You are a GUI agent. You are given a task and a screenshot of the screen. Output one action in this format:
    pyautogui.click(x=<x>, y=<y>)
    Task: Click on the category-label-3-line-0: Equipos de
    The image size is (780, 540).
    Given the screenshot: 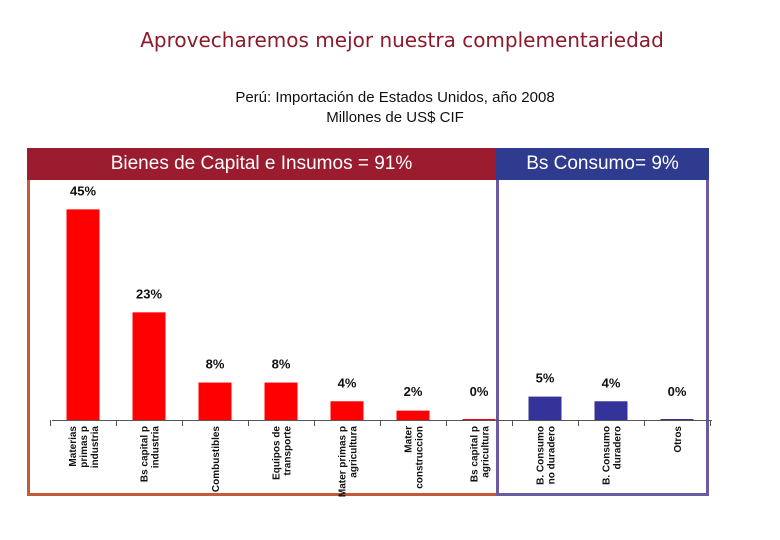 What is the action you would take?
    pyautogui.click(x=277, y=453)
    